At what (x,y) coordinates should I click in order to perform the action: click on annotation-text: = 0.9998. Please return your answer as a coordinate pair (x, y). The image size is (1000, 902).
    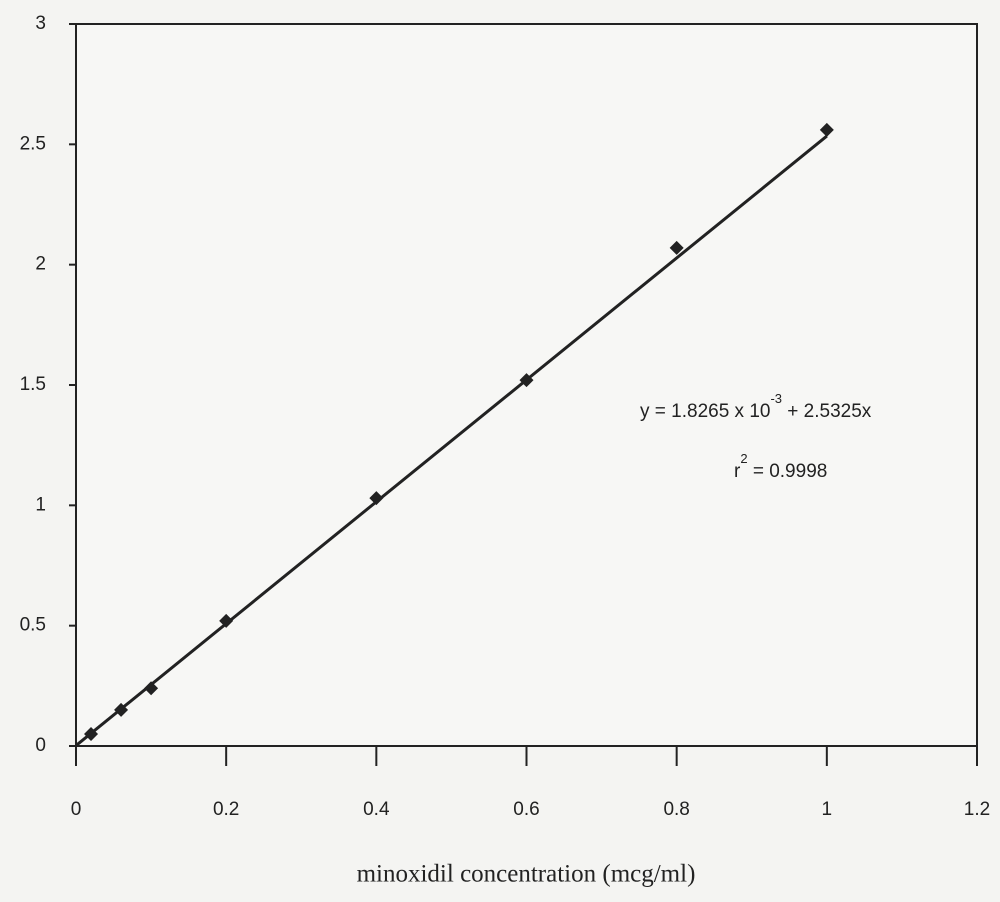
    Looking at the image, I should click on (788, 471).